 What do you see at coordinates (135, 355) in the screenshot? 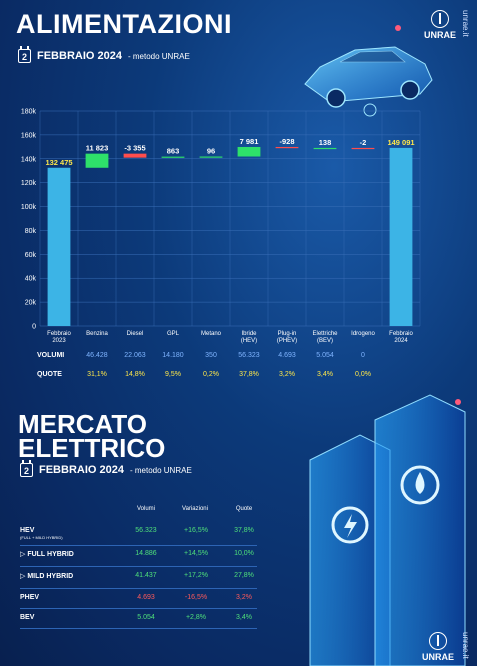
I see `volumi-cell: 22.063` at bounding box center [135, 355].